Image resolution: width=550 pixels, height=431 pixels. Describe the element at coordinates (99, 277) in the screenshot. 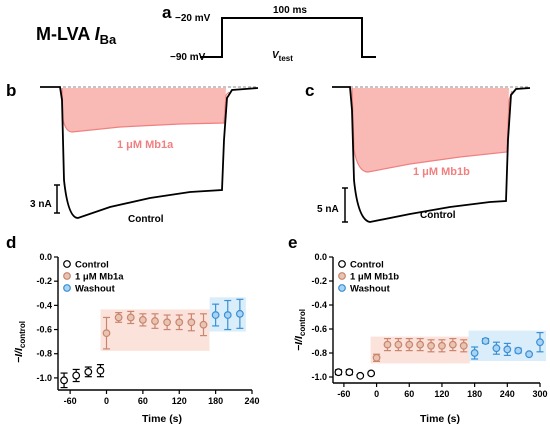

I see `legend-label: 1 μM Mb1a` at that location.